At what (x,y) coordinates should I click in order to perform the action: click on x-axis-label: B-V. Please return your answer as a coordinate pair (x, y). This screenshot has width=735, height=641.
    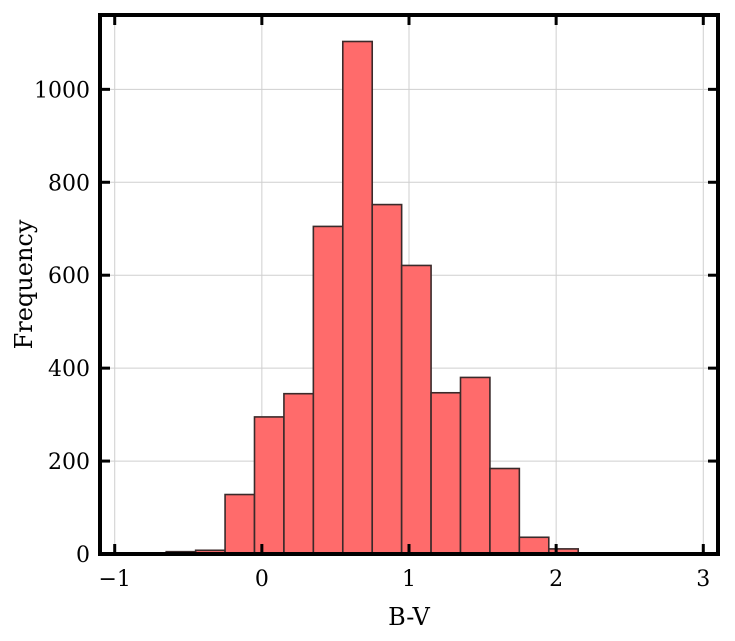
    Looking at the image, I should click on (409, 617).